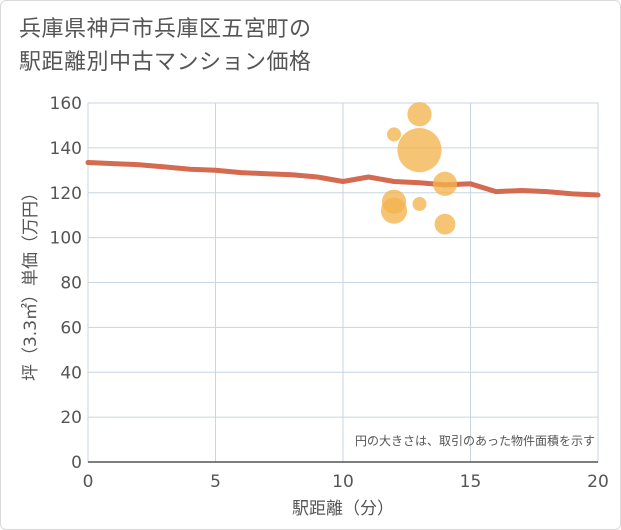  What do you see at coordinates (66, 239) in the screenshot?
I see `y-tick-label: 100` at bounding box center [66, 239].